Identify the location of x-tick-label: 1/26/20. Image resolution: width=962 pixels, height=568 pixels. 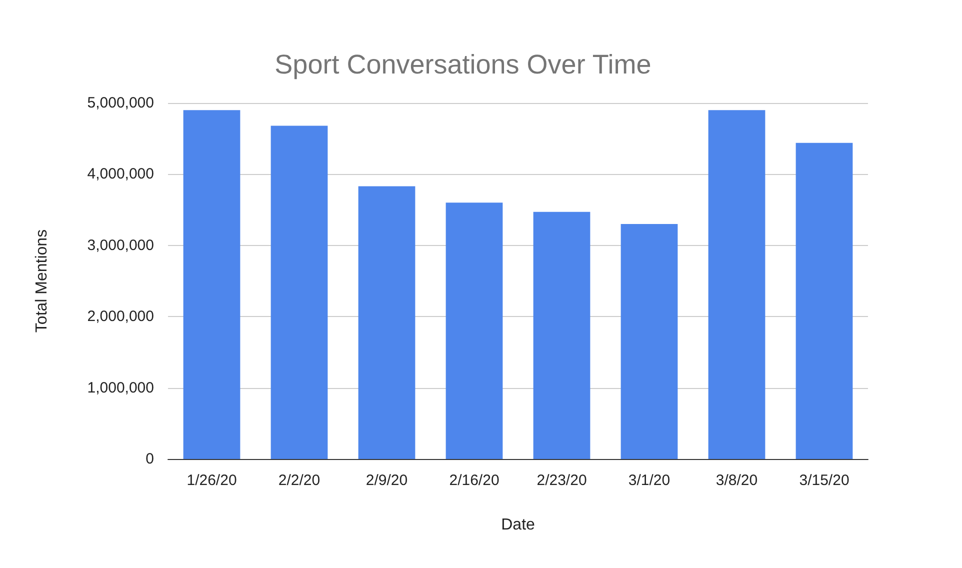
(211, 480).